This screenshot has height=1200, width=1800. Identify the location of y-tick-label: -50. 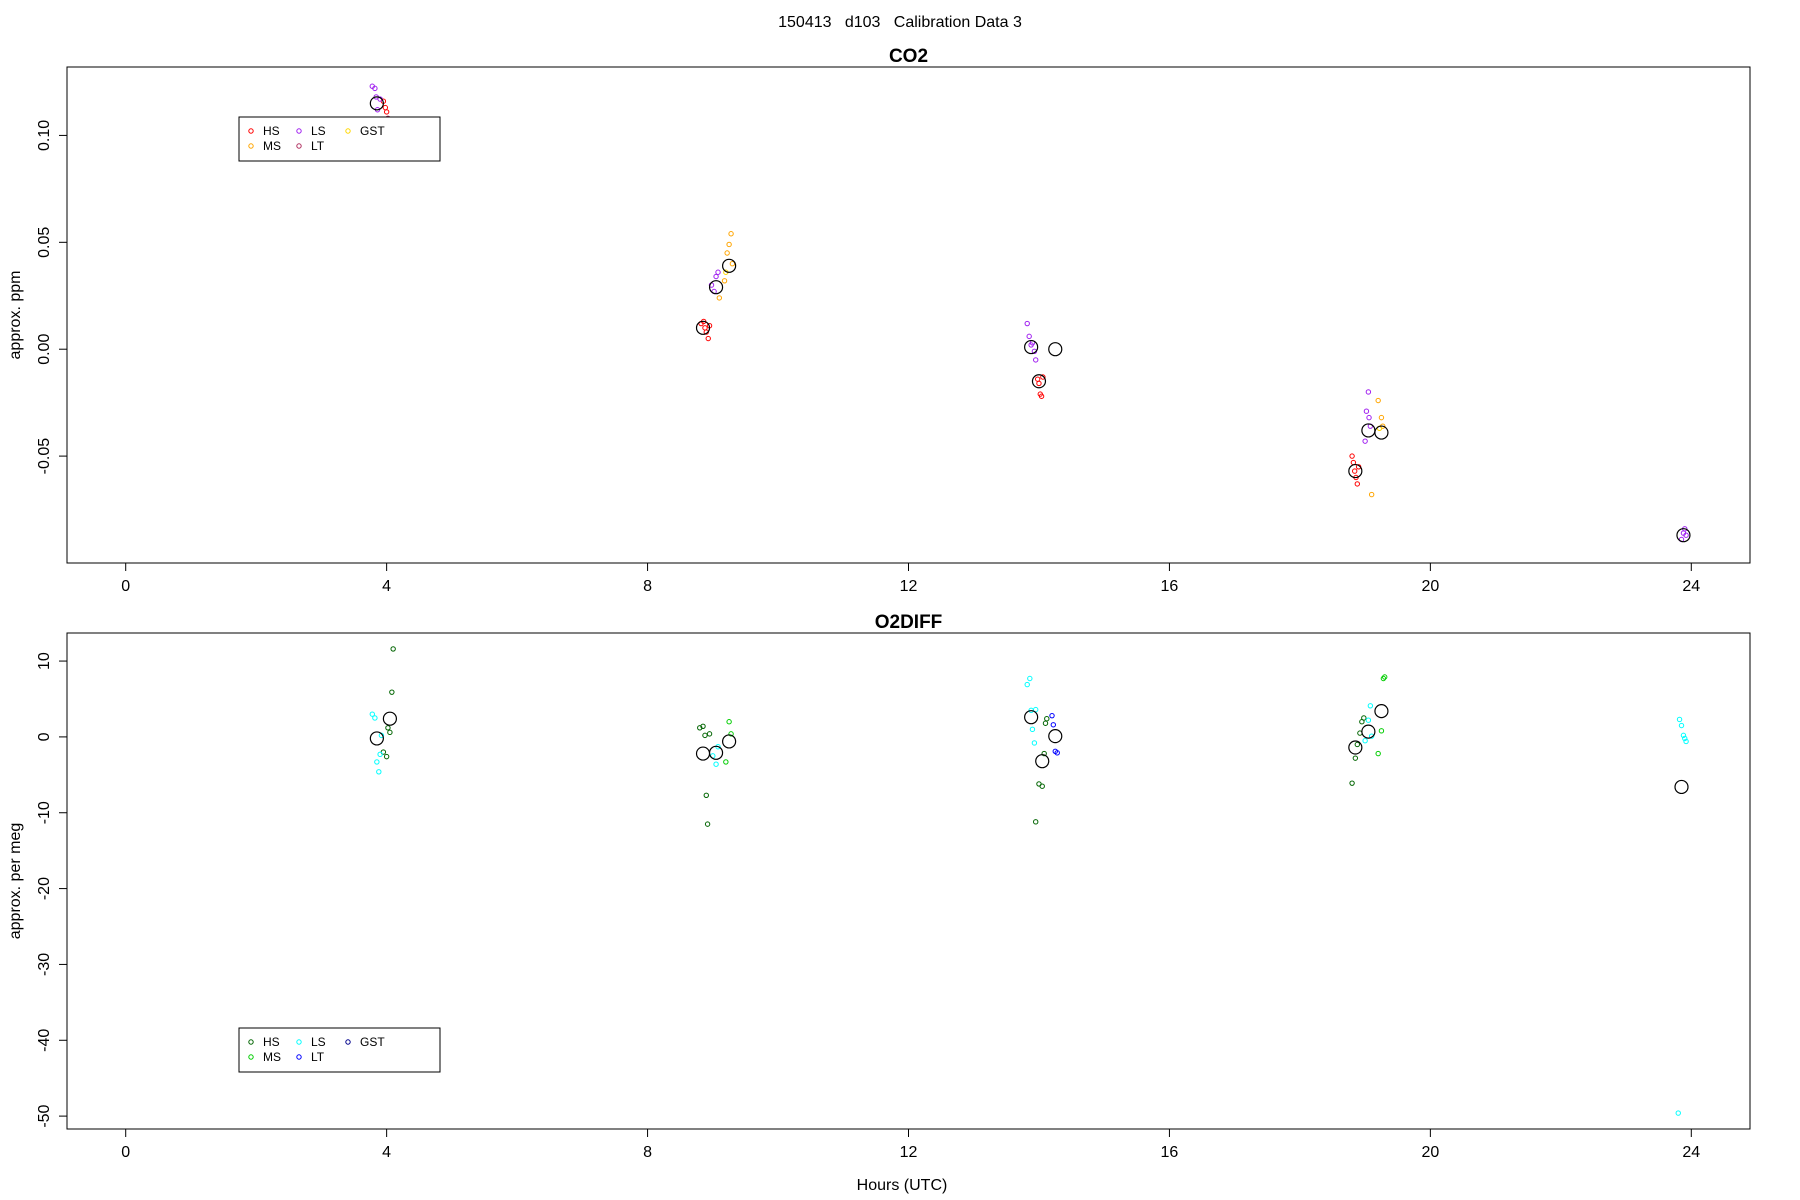
(44, 1115).